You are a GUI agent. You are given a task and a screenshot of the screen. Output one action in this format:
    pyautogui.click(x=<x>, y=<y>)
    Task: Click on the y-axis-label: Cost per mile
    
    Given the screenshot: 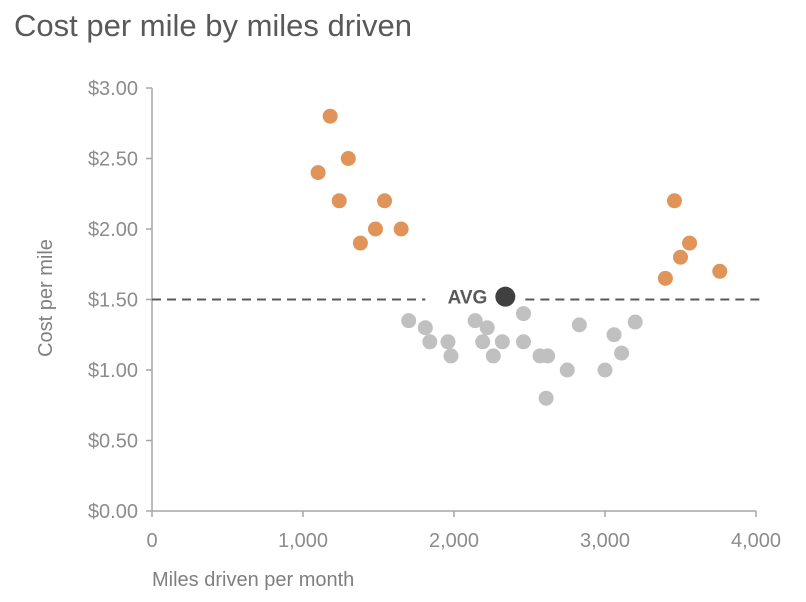 What is the action you would take?
    pyautogui.click(x=46, y=298)
    